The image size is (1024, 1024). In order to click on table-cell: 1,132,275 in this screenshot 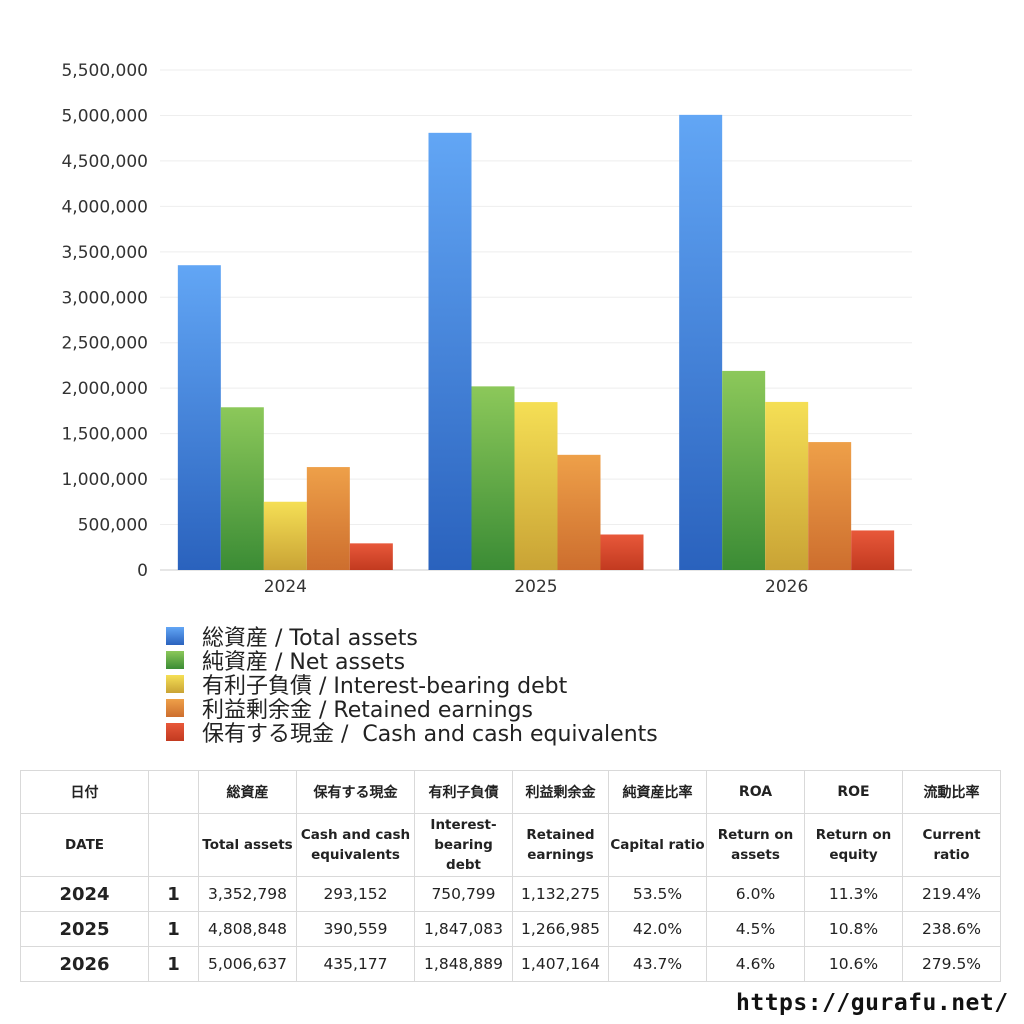, I will do `click(560, 894)`.